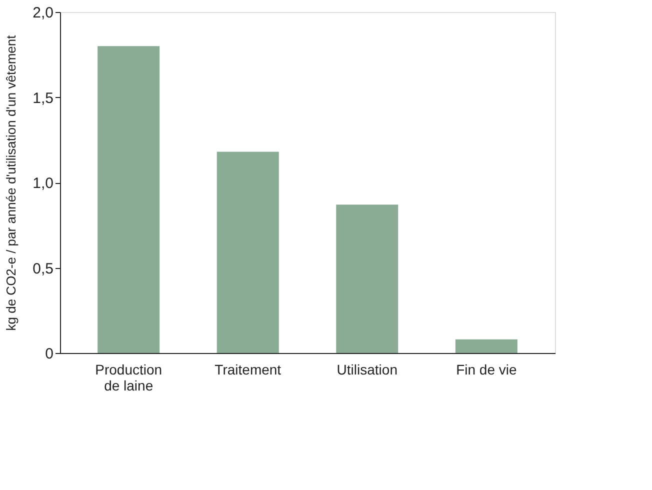 This screenshot has width=652, height=490. What do you see at coordinates (49, 354) in the screenshot?
I see `y-tick-label: 0` at bounding box center [49, 354].